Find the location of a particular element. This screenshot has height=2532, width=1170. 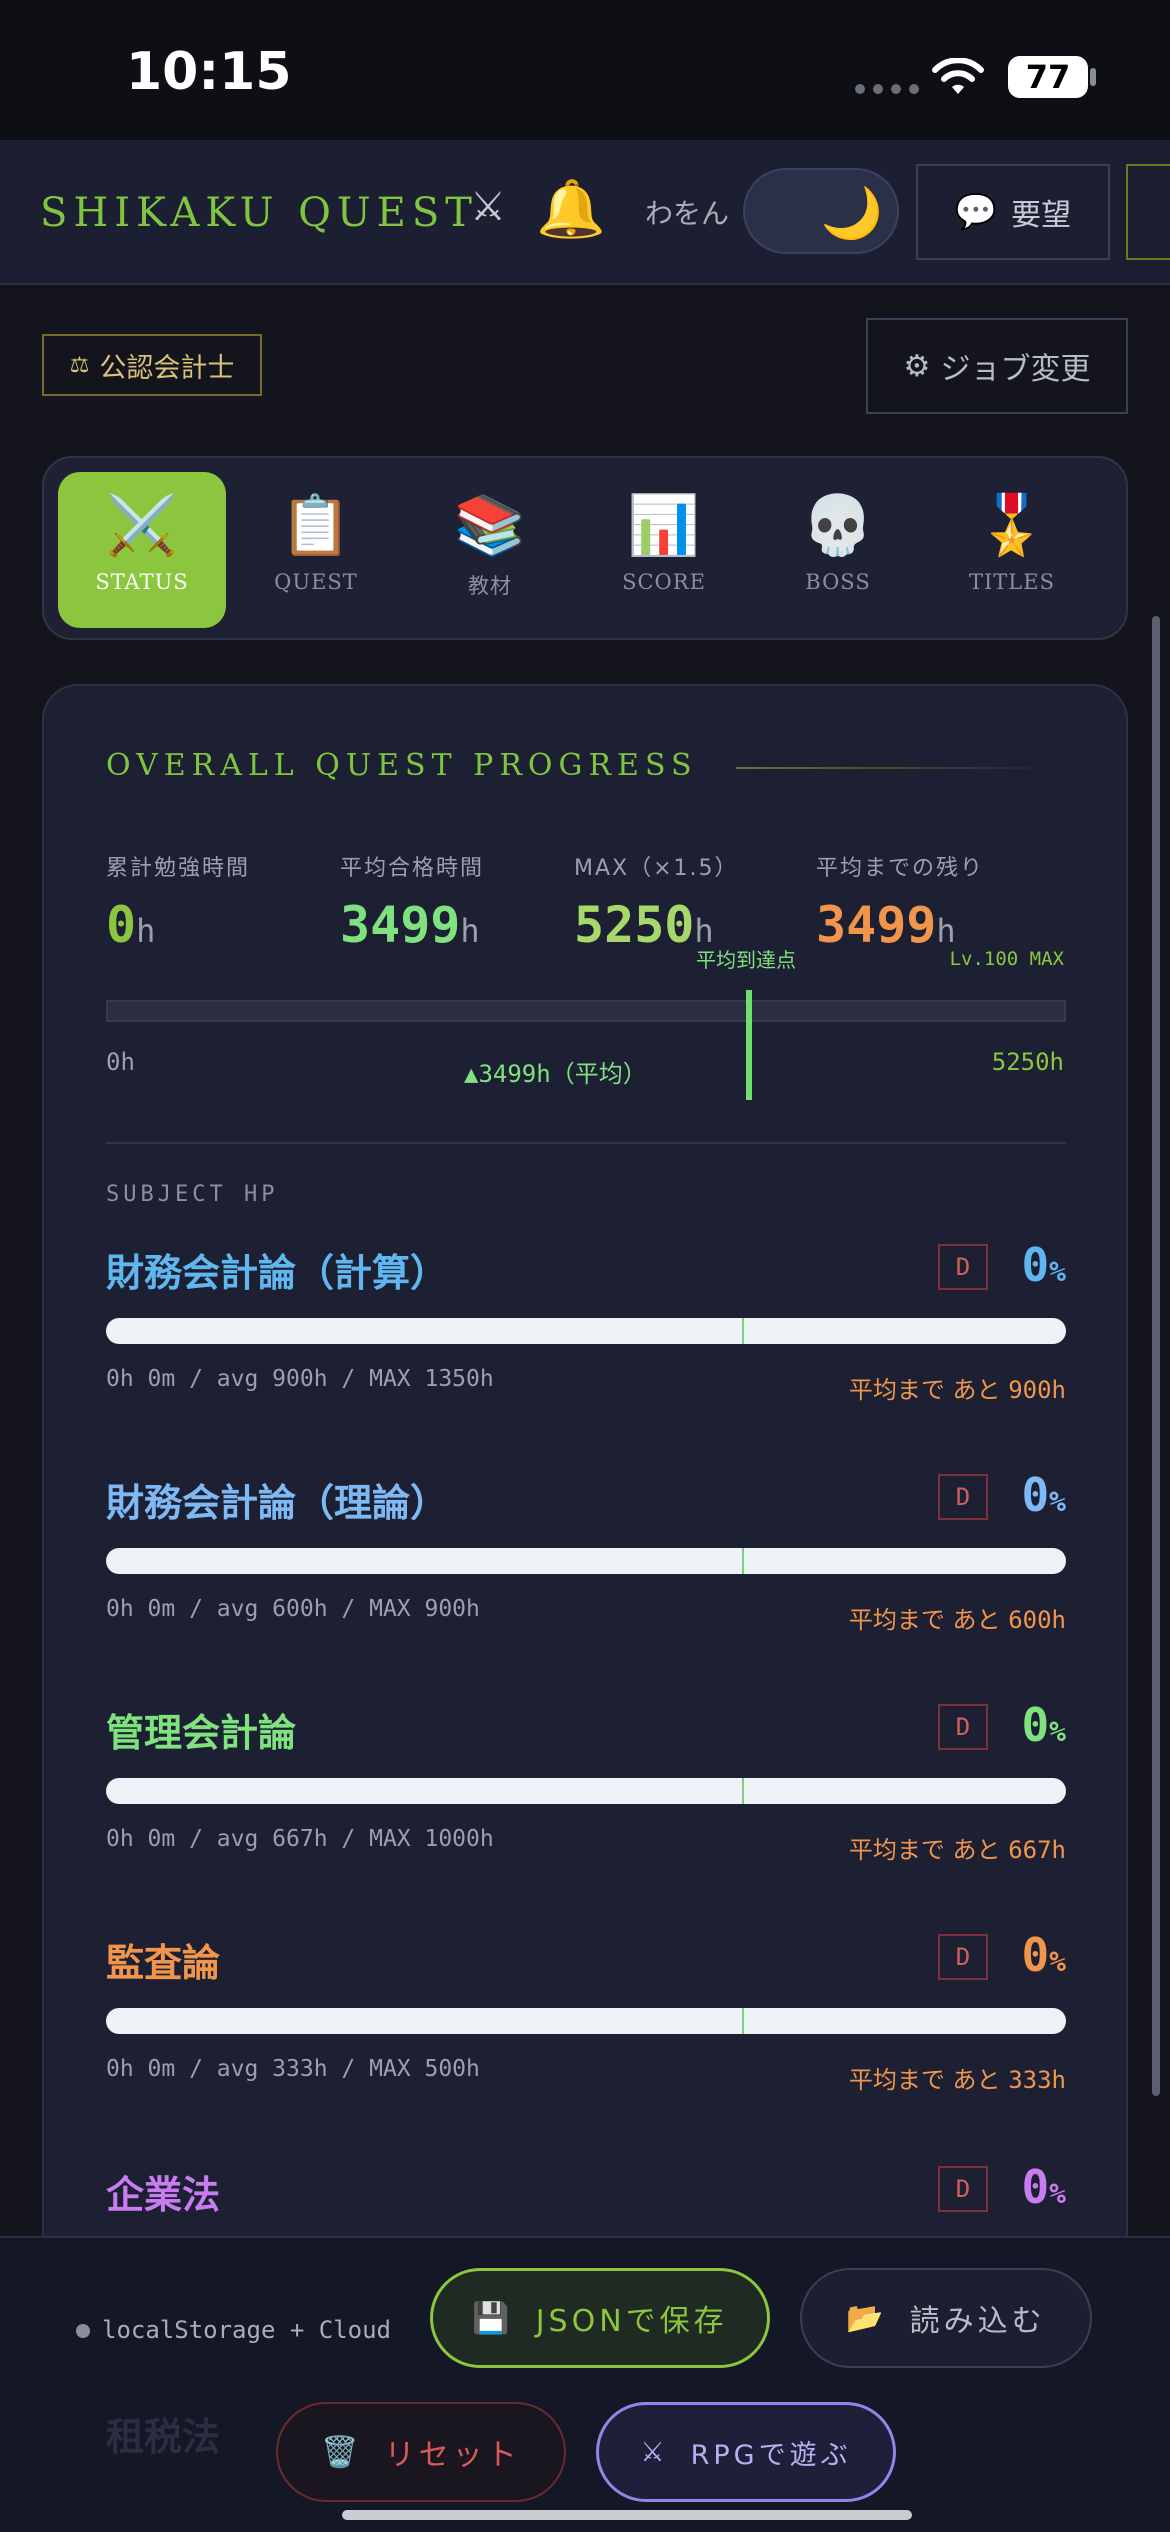

floppy-disk-icon: 💾 is located at coordinates (493, 2318).